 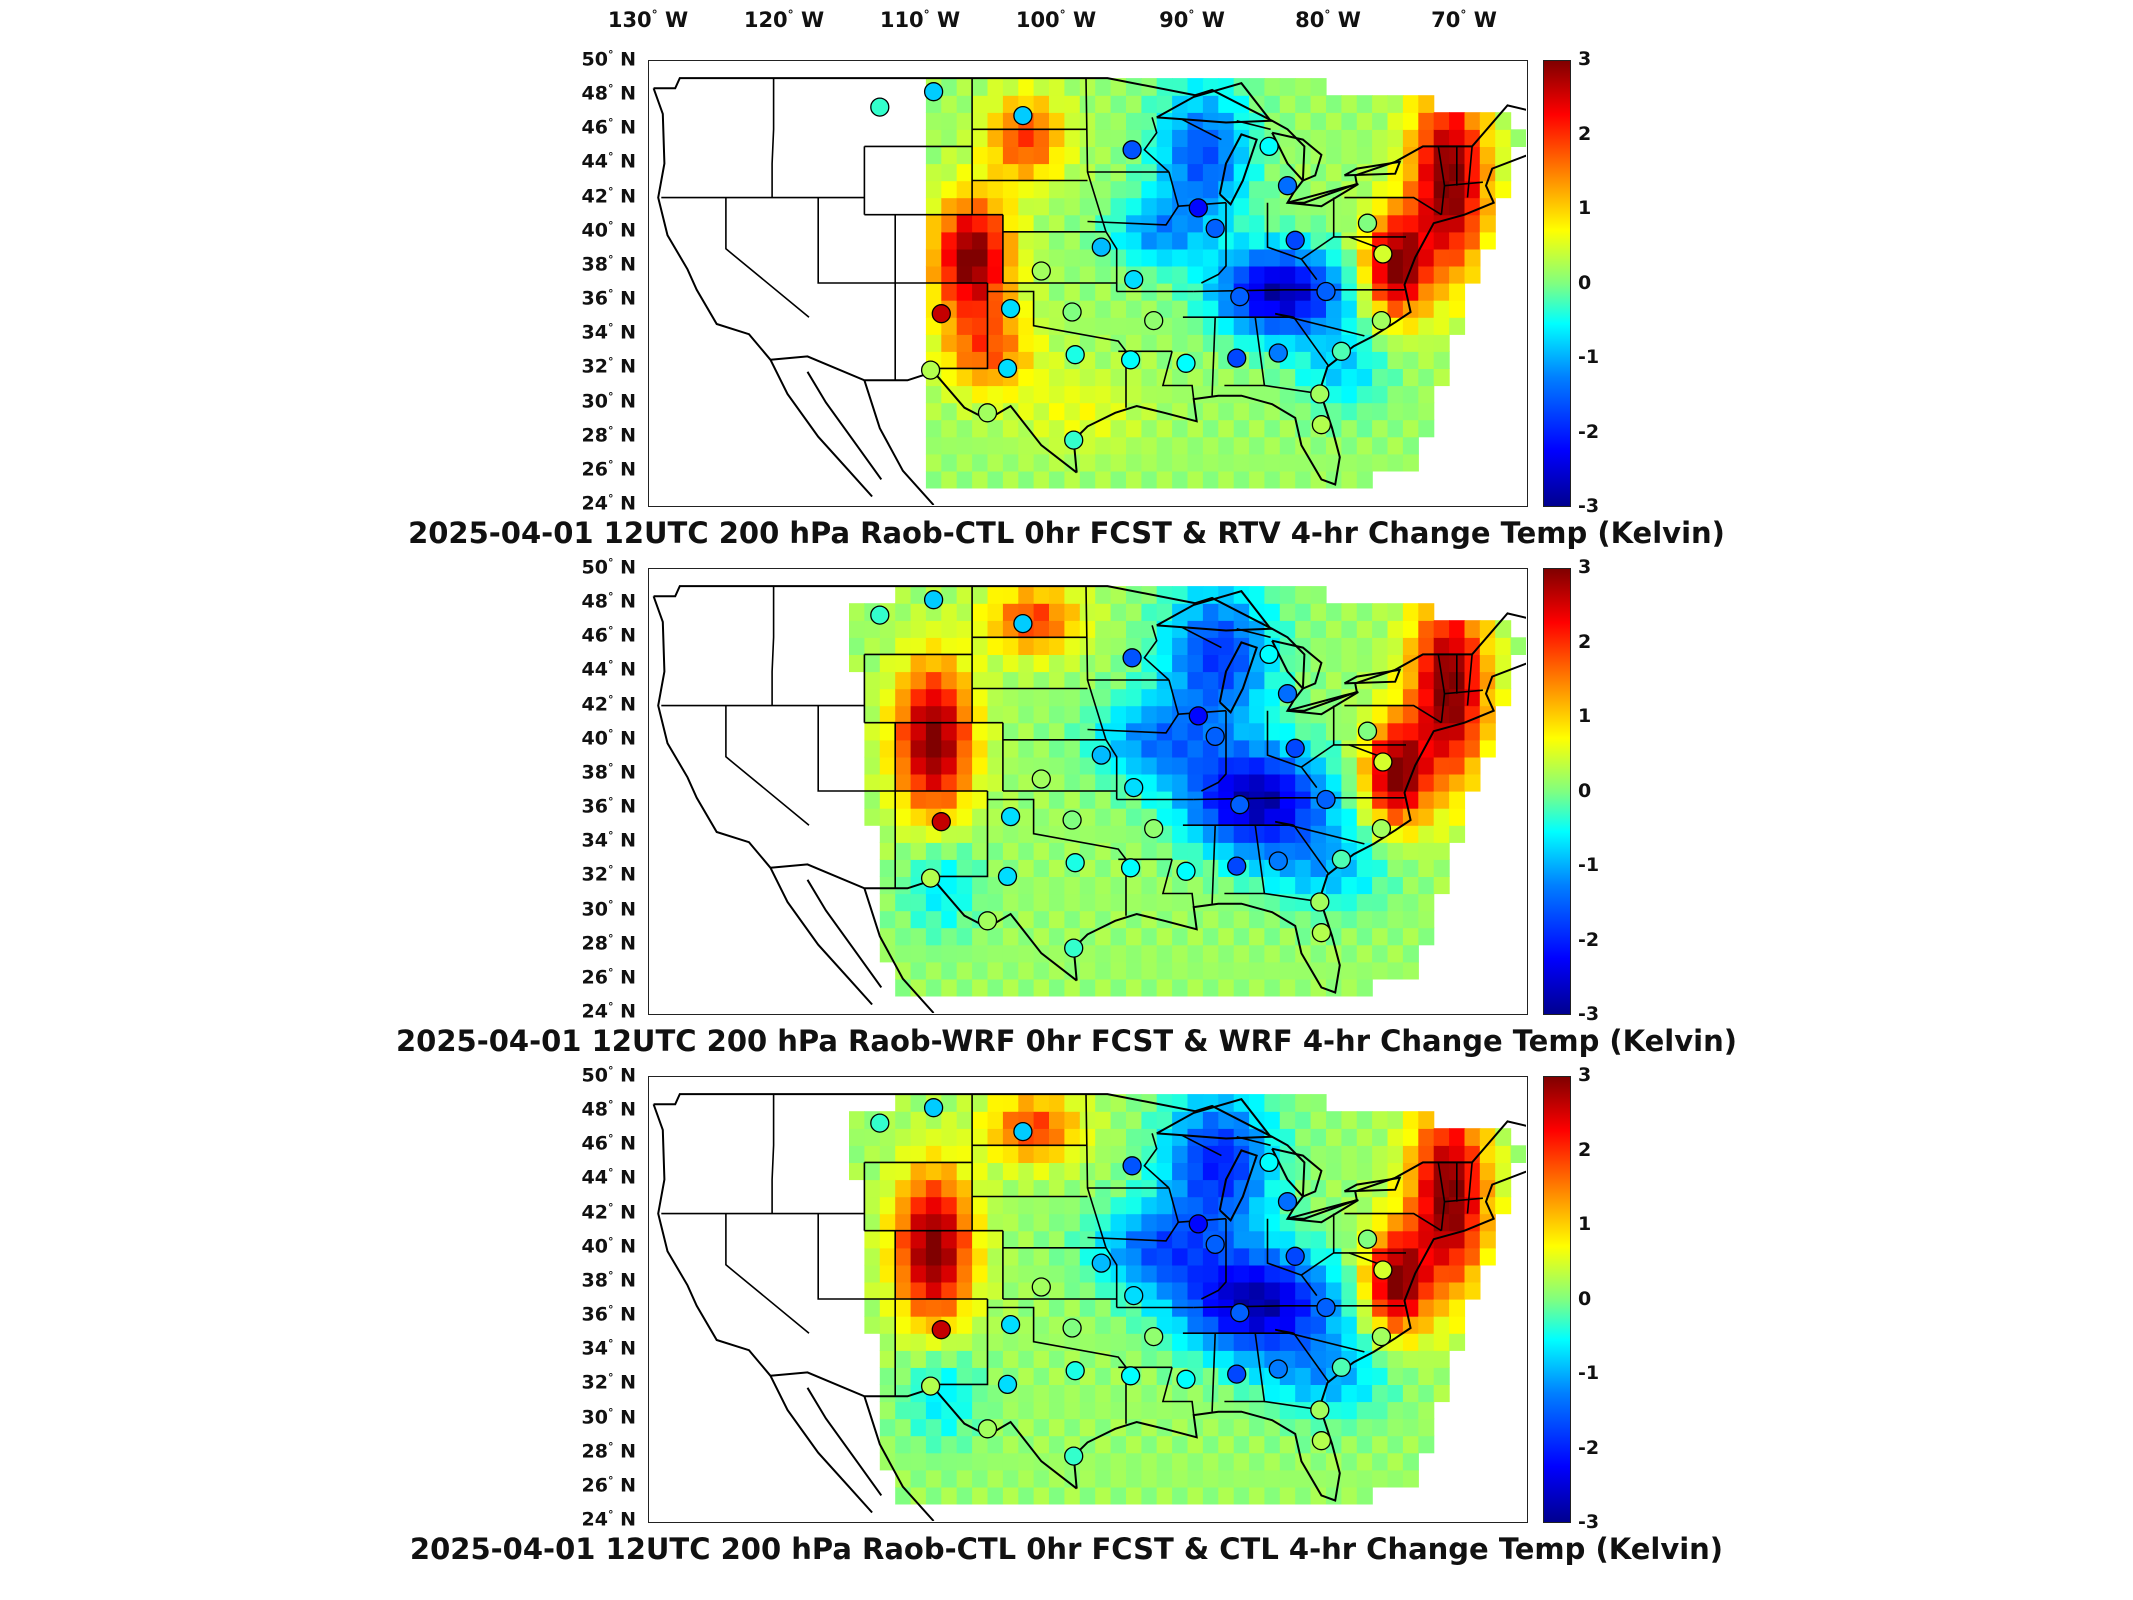 I want to click on colorbar-tick: 0, so click(x=1585, y=282).